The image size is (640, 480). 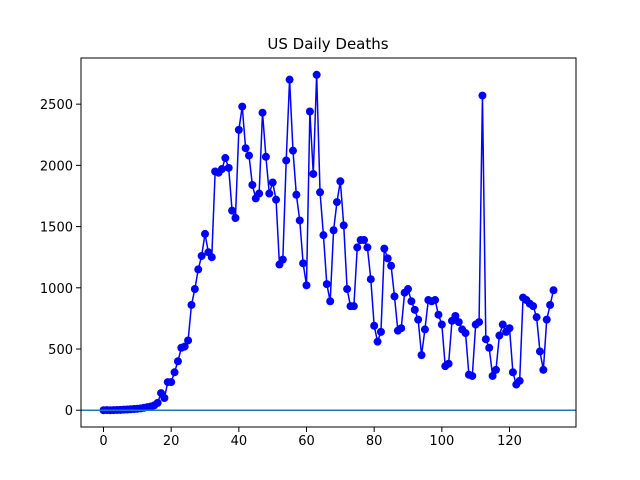 What do you see at coordinates (56, 166) in the screenshot?
I see `y-tick-label: 2000` at bounding box center [56, 166].